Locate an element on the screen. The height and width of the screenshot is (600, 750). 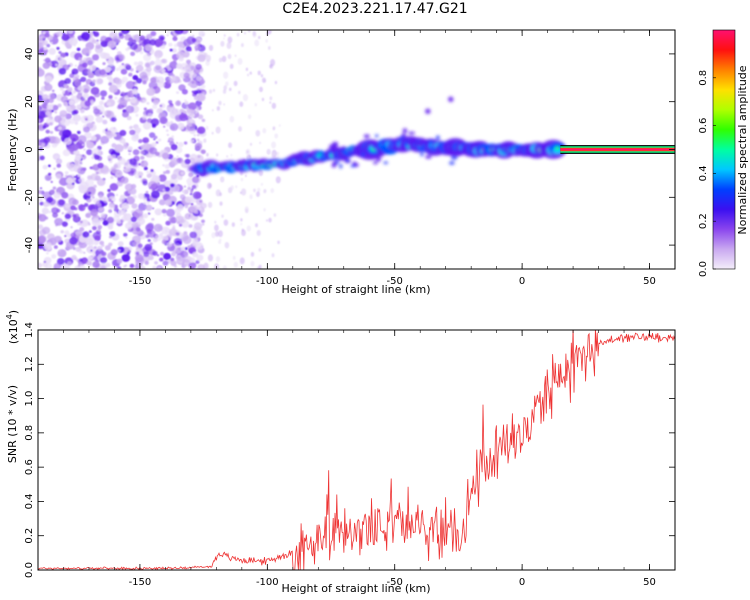
colorbar-tick-label: 0.2 is located at coordinates (703, 221).